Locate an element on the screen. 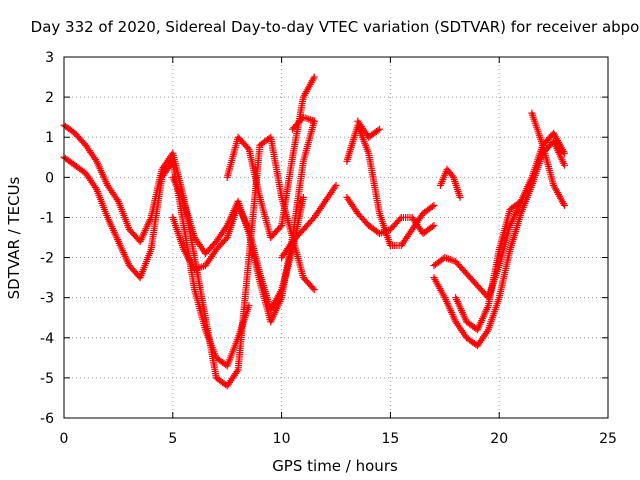 The image size is (640, 480). y-tick-label: -6 is located at coordinates (47, 419).